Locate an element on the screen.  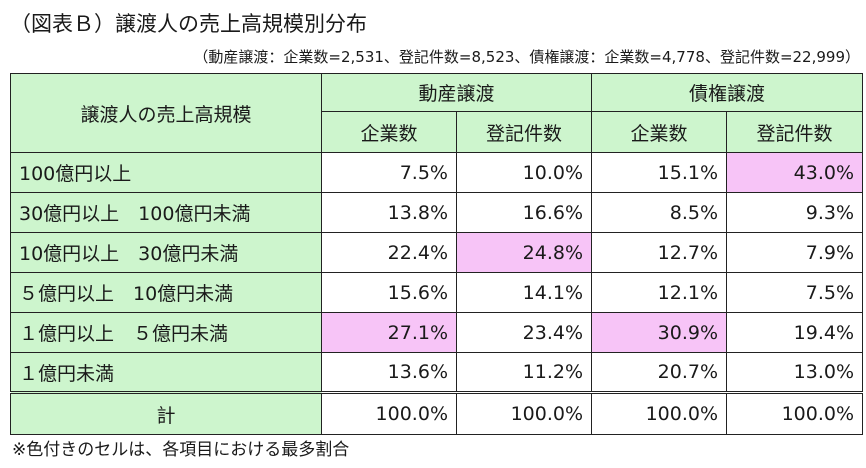
value-cell: 7.9% is located at coordinates (795, 252).